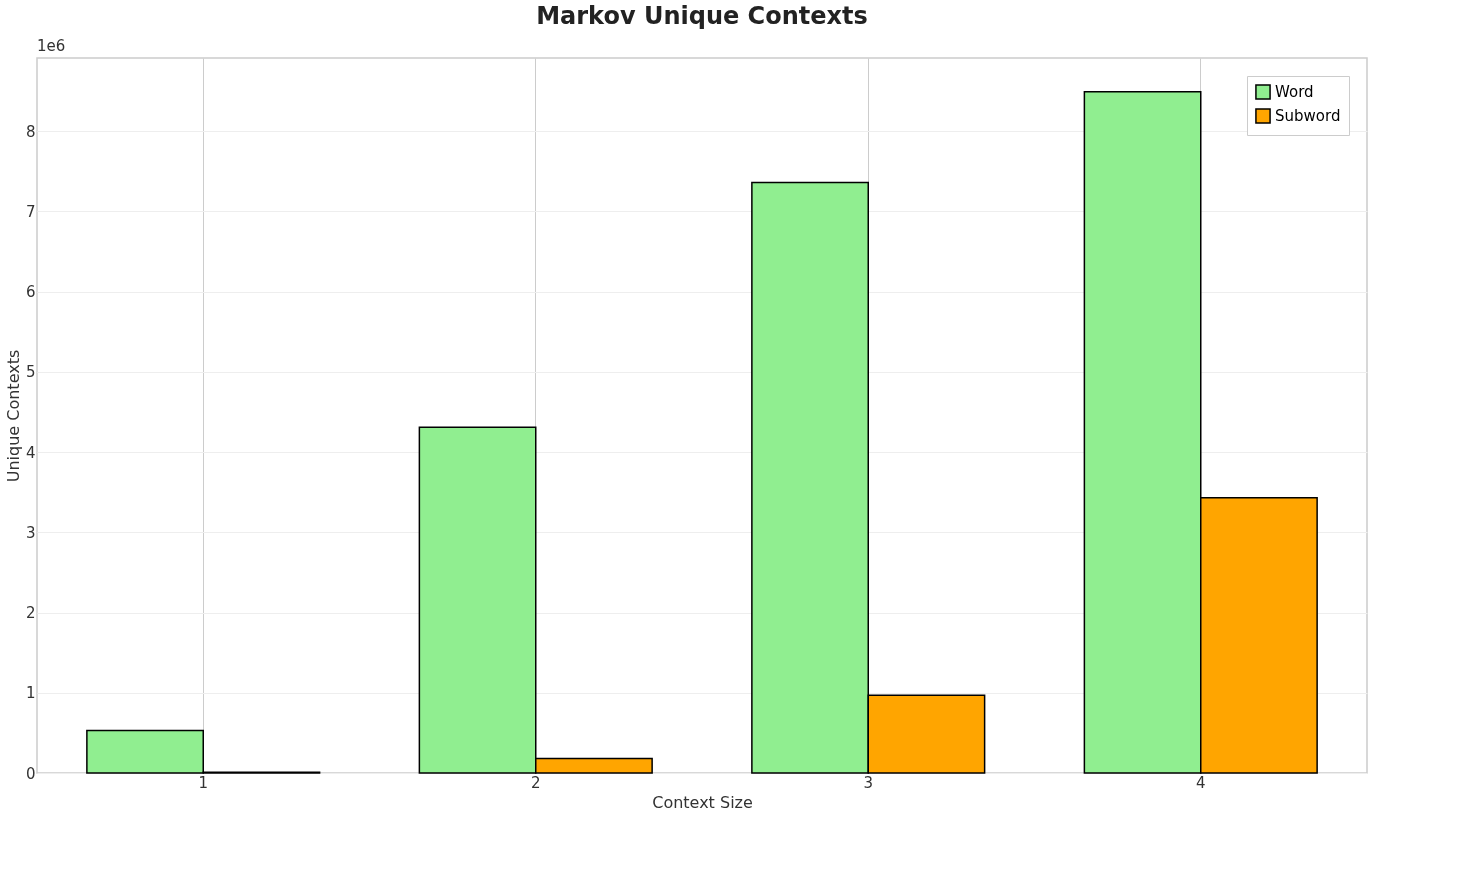  What do you see at coordinates (1308, 116) in the screenshot?
I see `legend-label: Subword` at bounding box center [1308, 116].